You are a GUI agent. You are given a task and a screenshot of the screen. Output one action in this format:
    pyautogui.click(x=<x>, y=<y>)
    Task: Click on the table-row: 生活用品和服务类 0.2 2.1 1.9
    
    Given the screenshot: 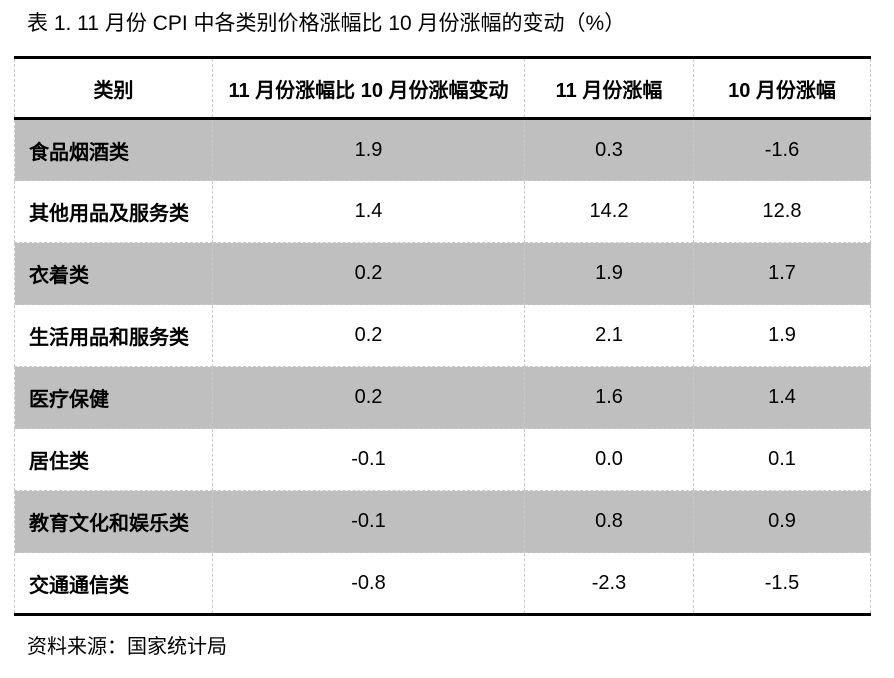 What is the action you would take?
    pyautogui.click(x=442, y=335)
    